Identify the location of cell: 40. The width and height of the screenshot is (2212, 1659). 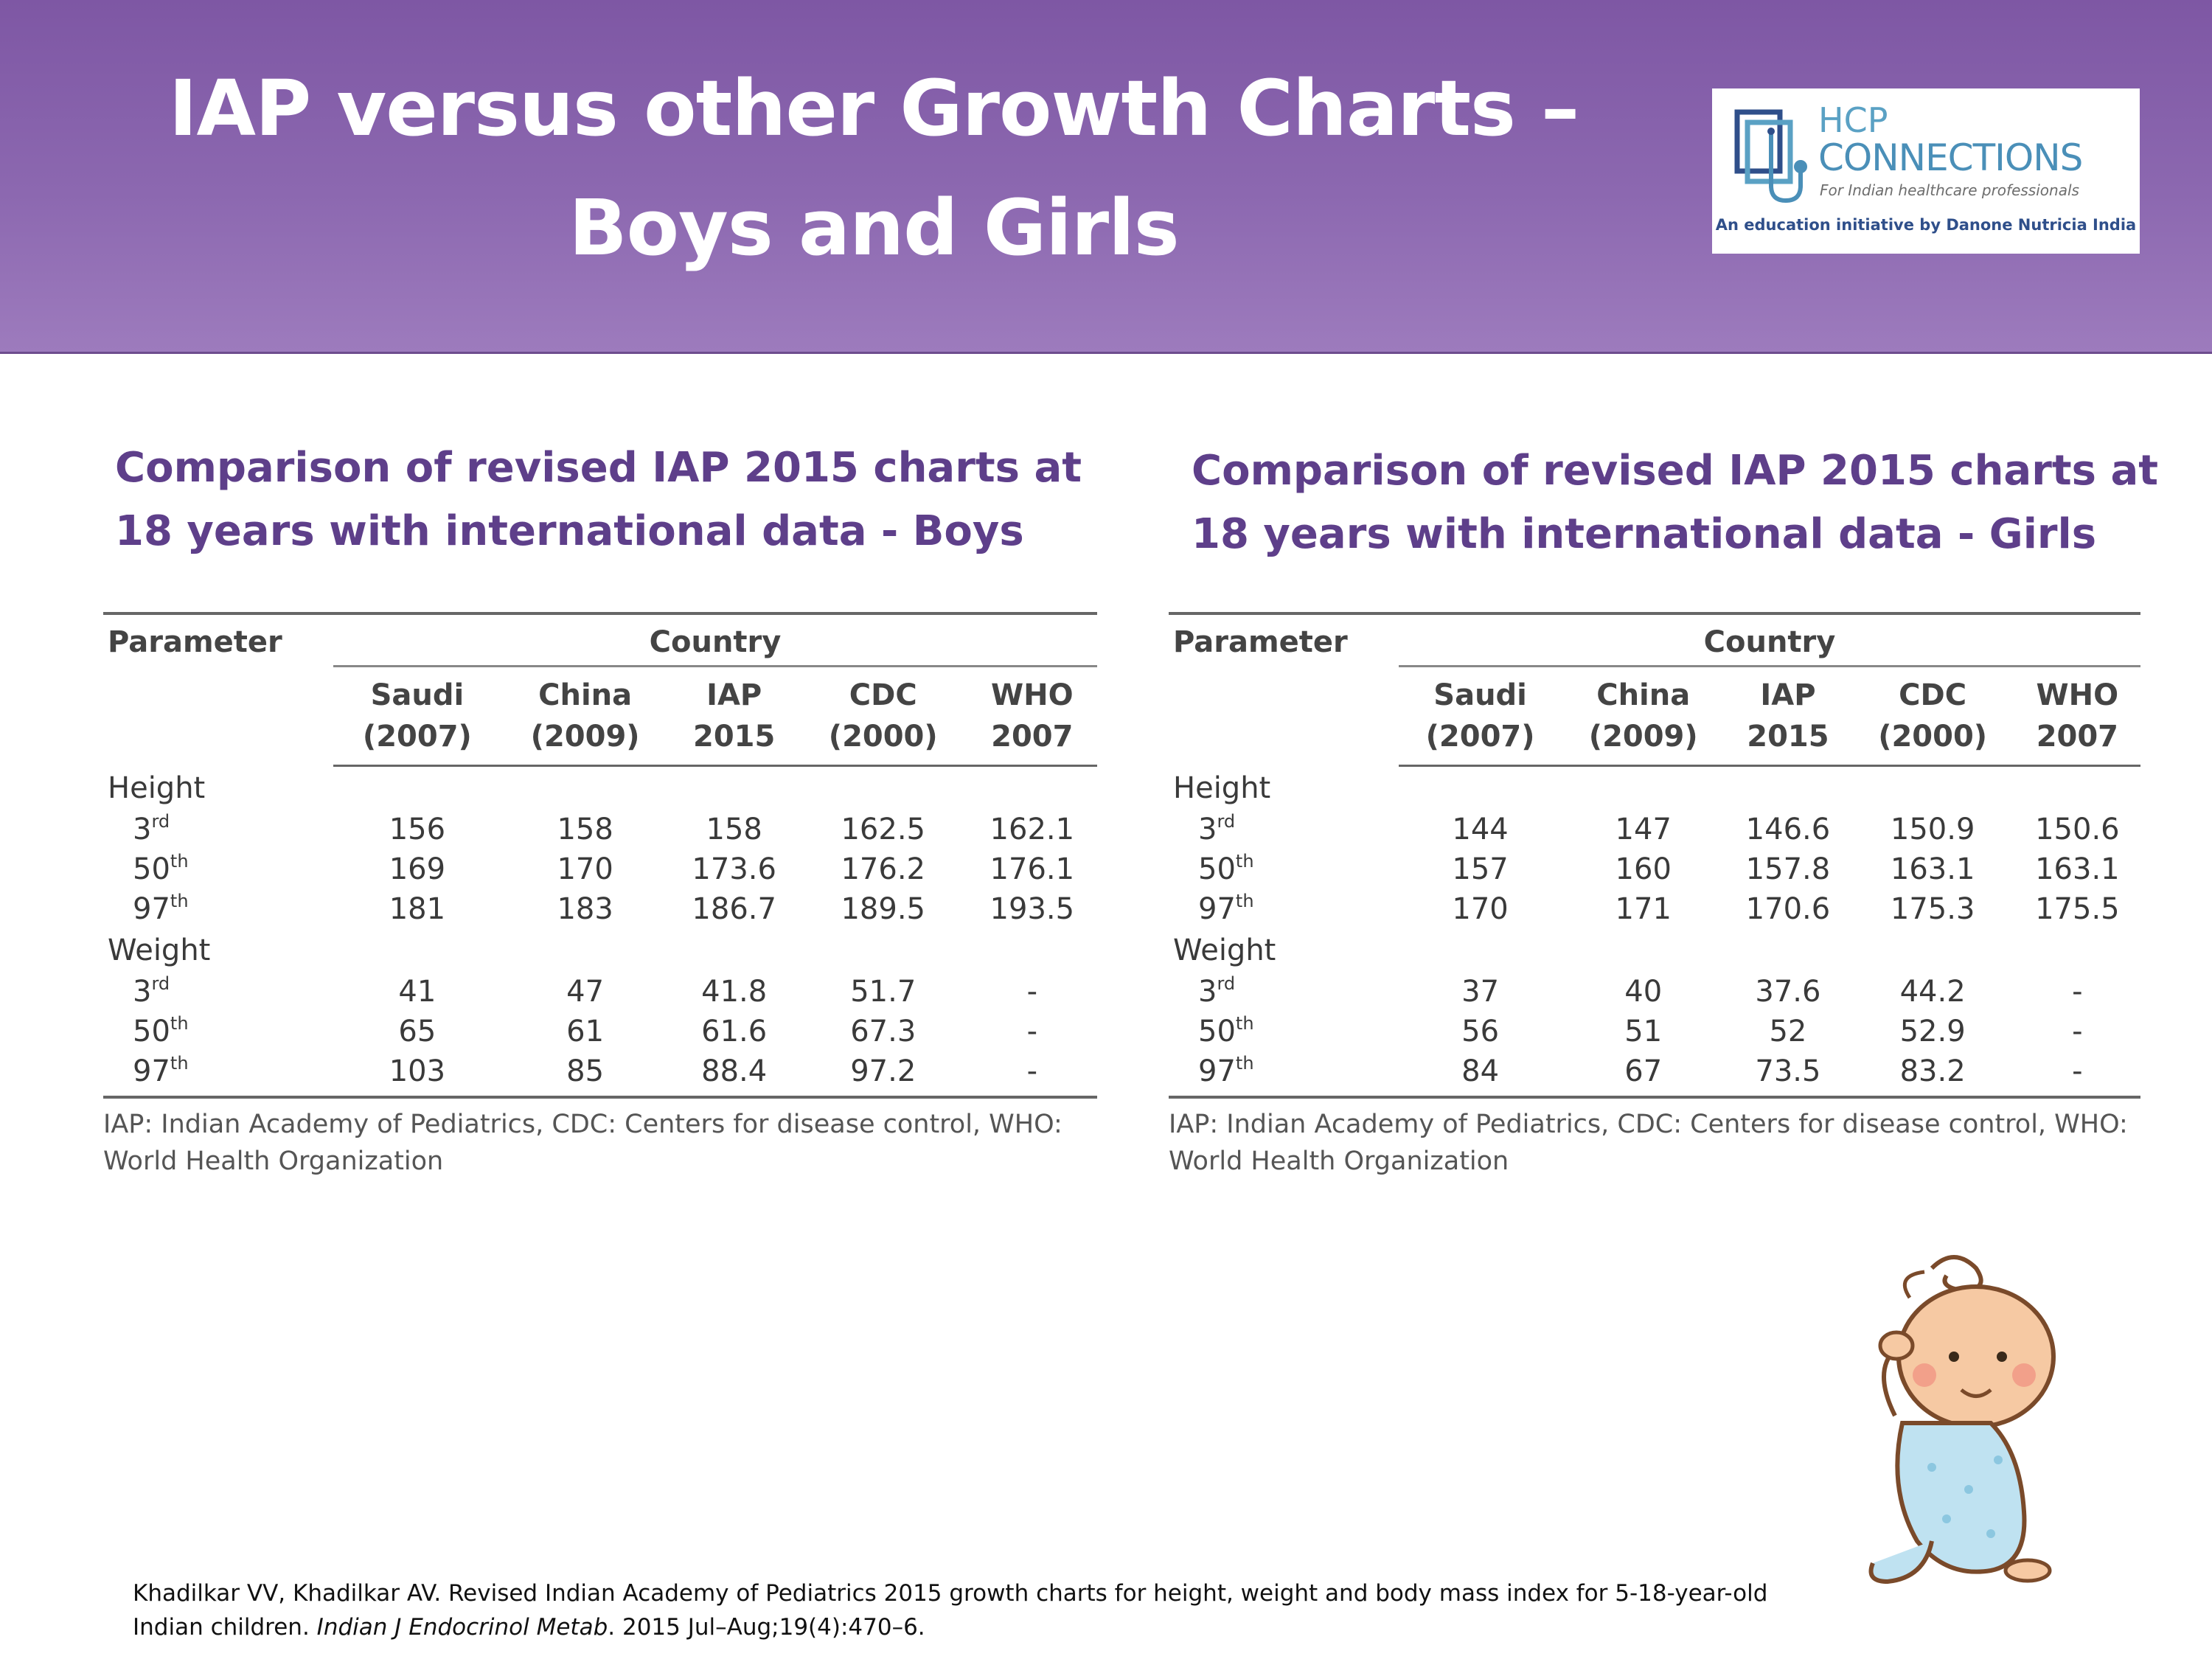
(1643, 992).